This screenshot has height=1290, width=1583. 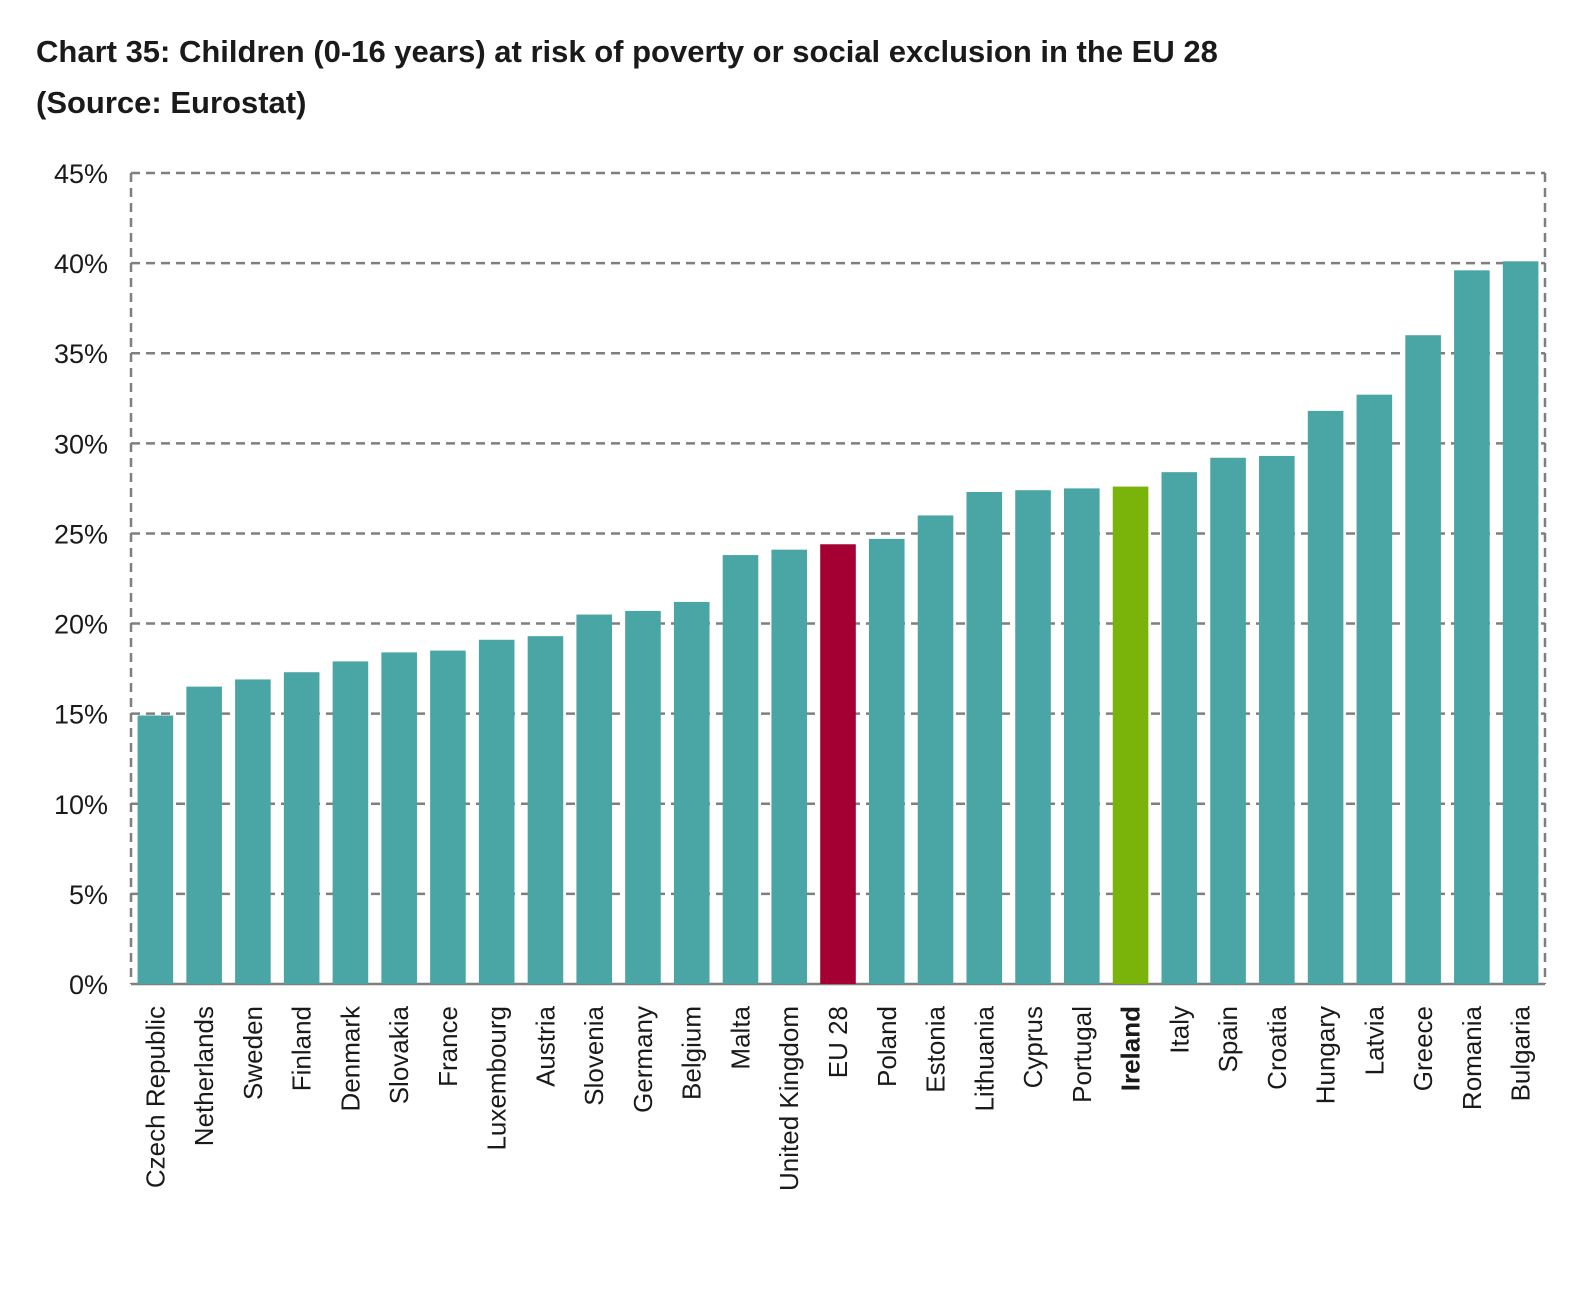 I want to click on x-tick-label: Slovakia, so click(x=399, y=1054).